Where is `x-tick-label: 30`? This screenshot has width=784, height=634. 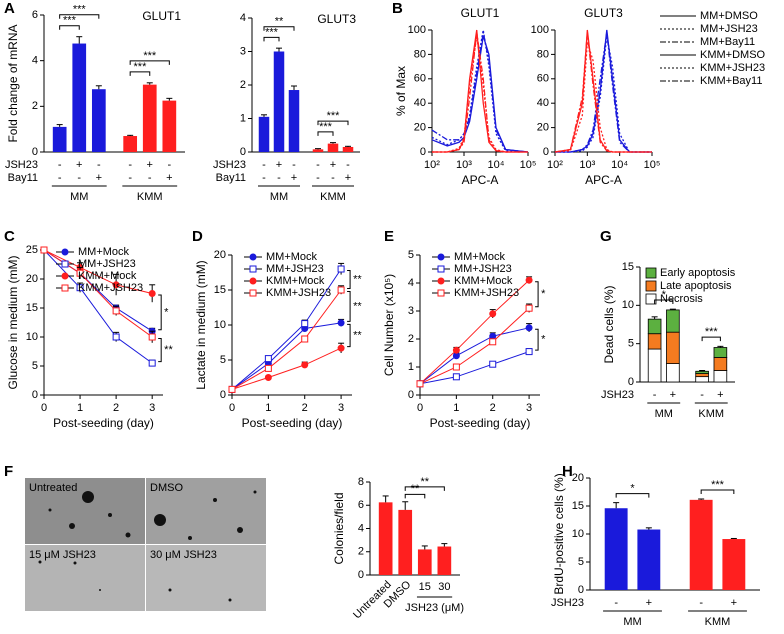 x-tick-label: 30 is located at coordinates (444, 587).